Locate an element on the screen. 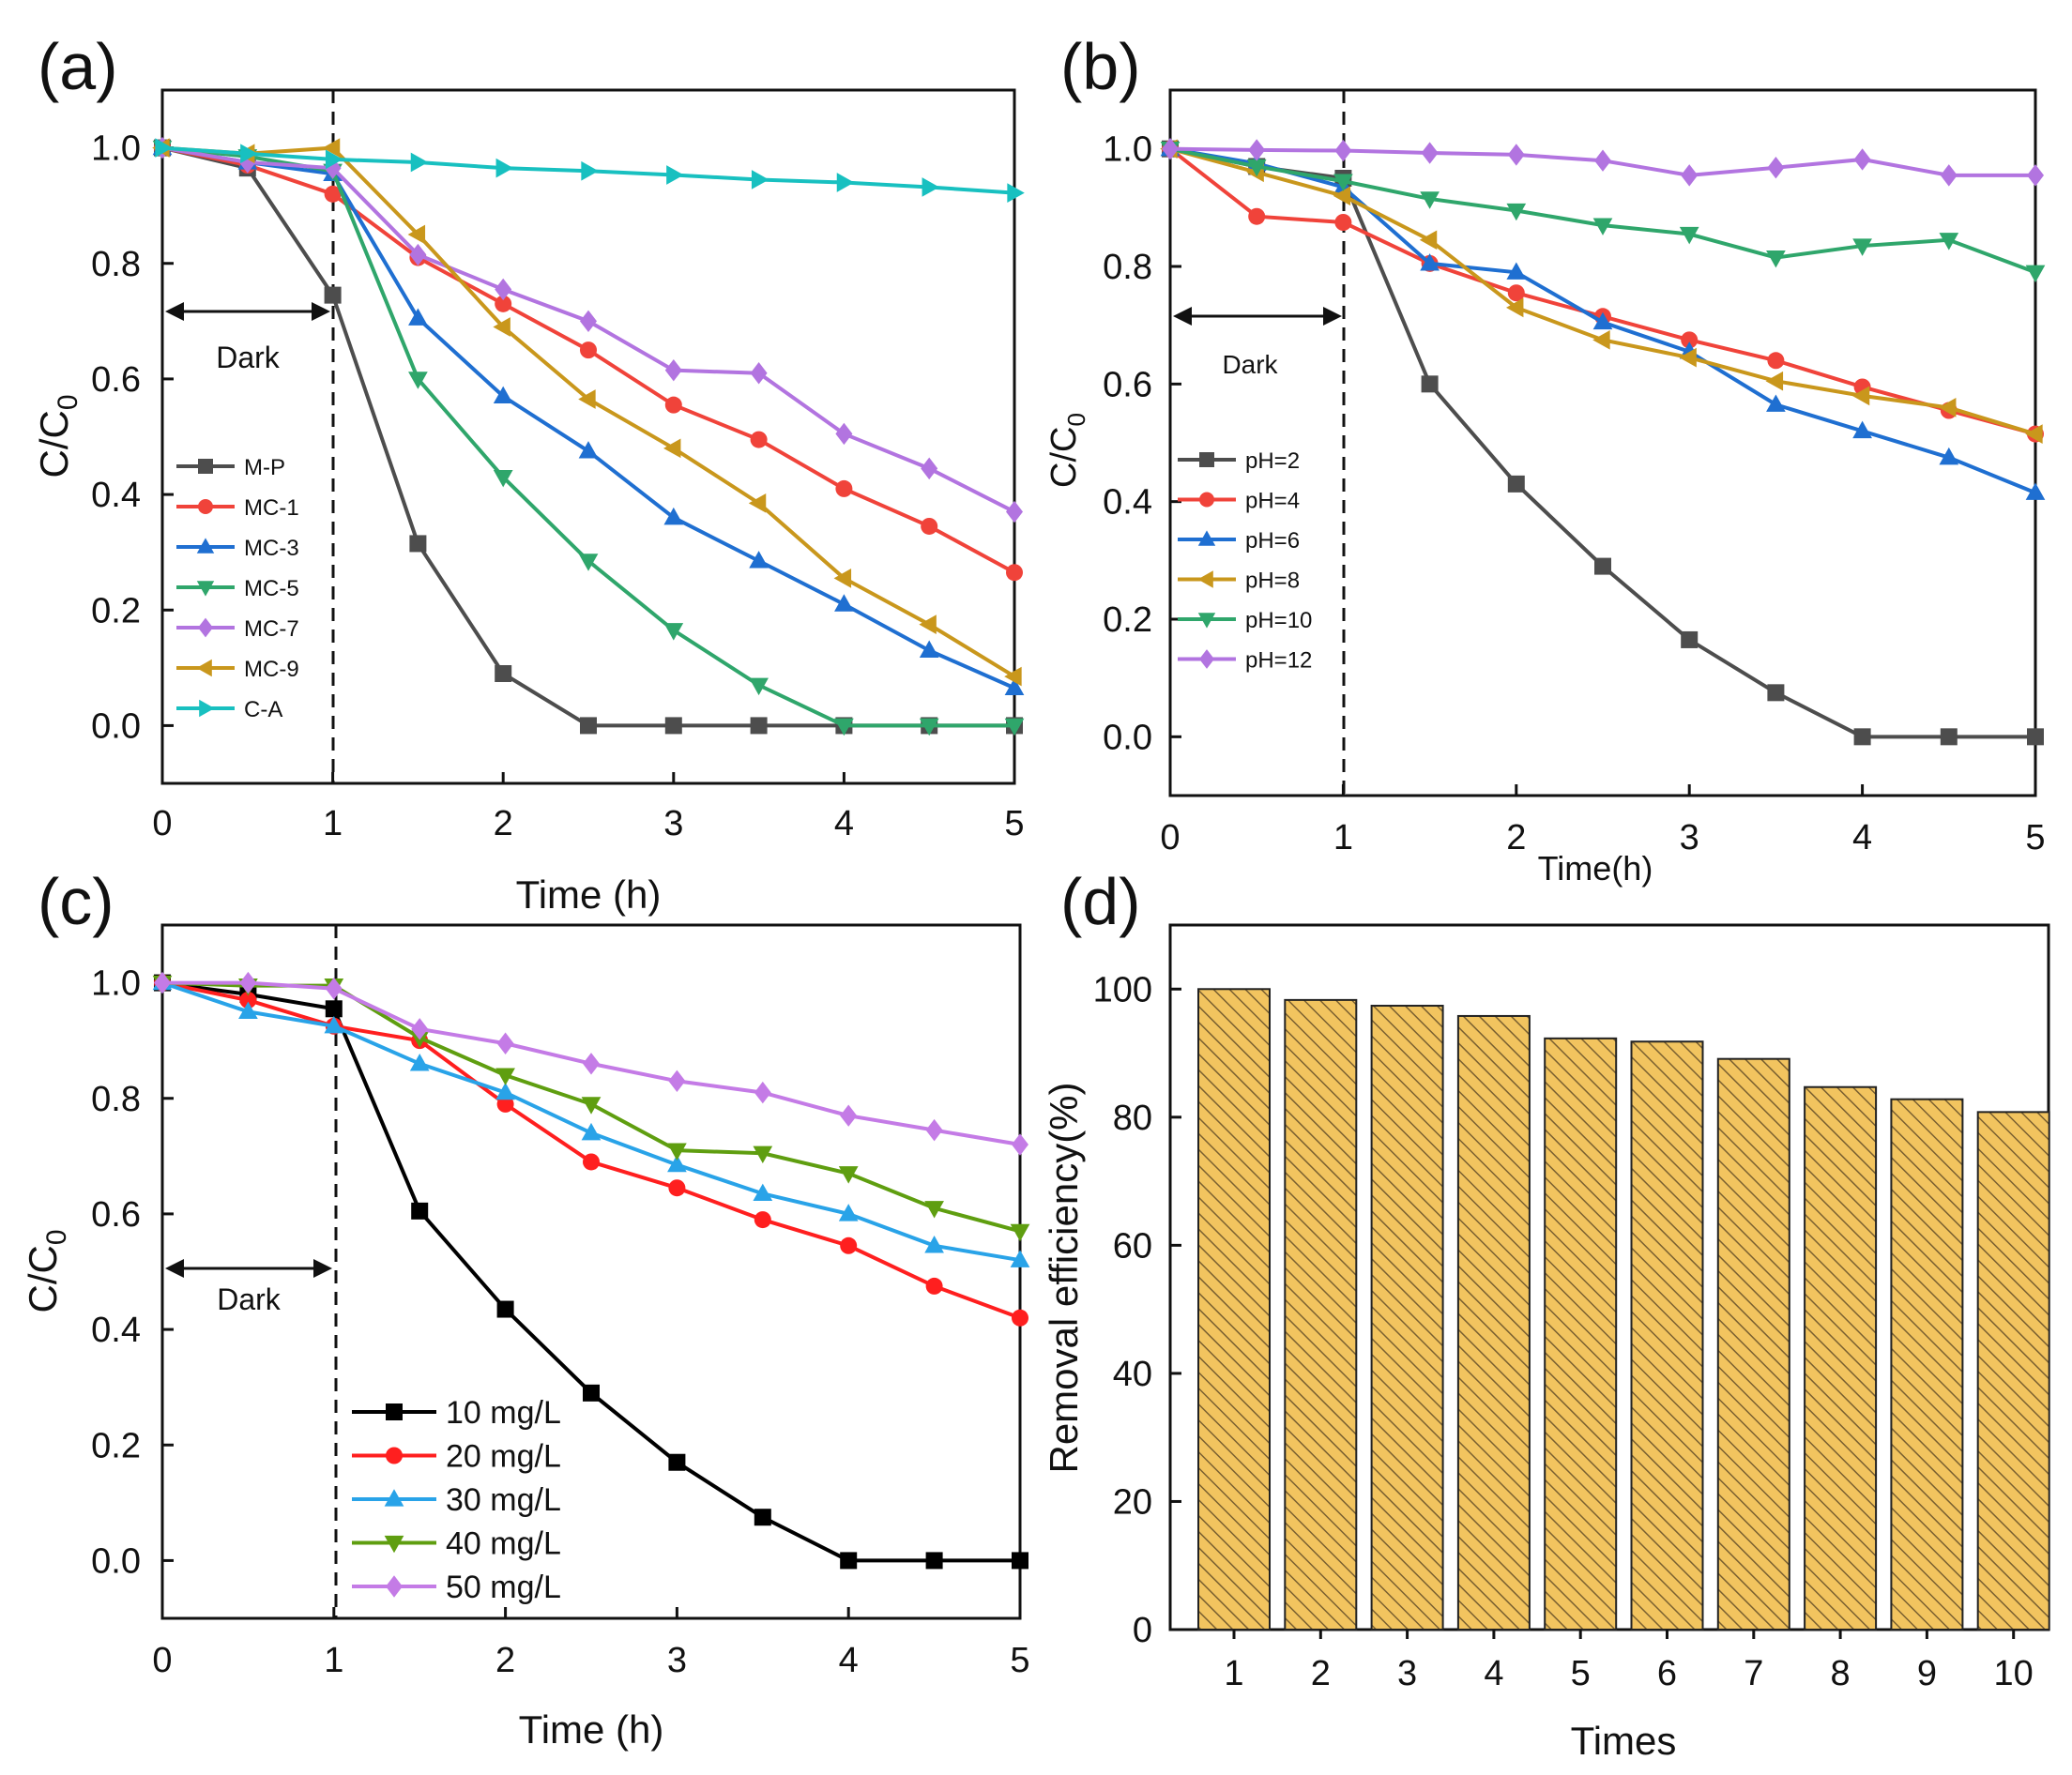  y-tick-label: 0.2 is located at coordinates (1127, 620).